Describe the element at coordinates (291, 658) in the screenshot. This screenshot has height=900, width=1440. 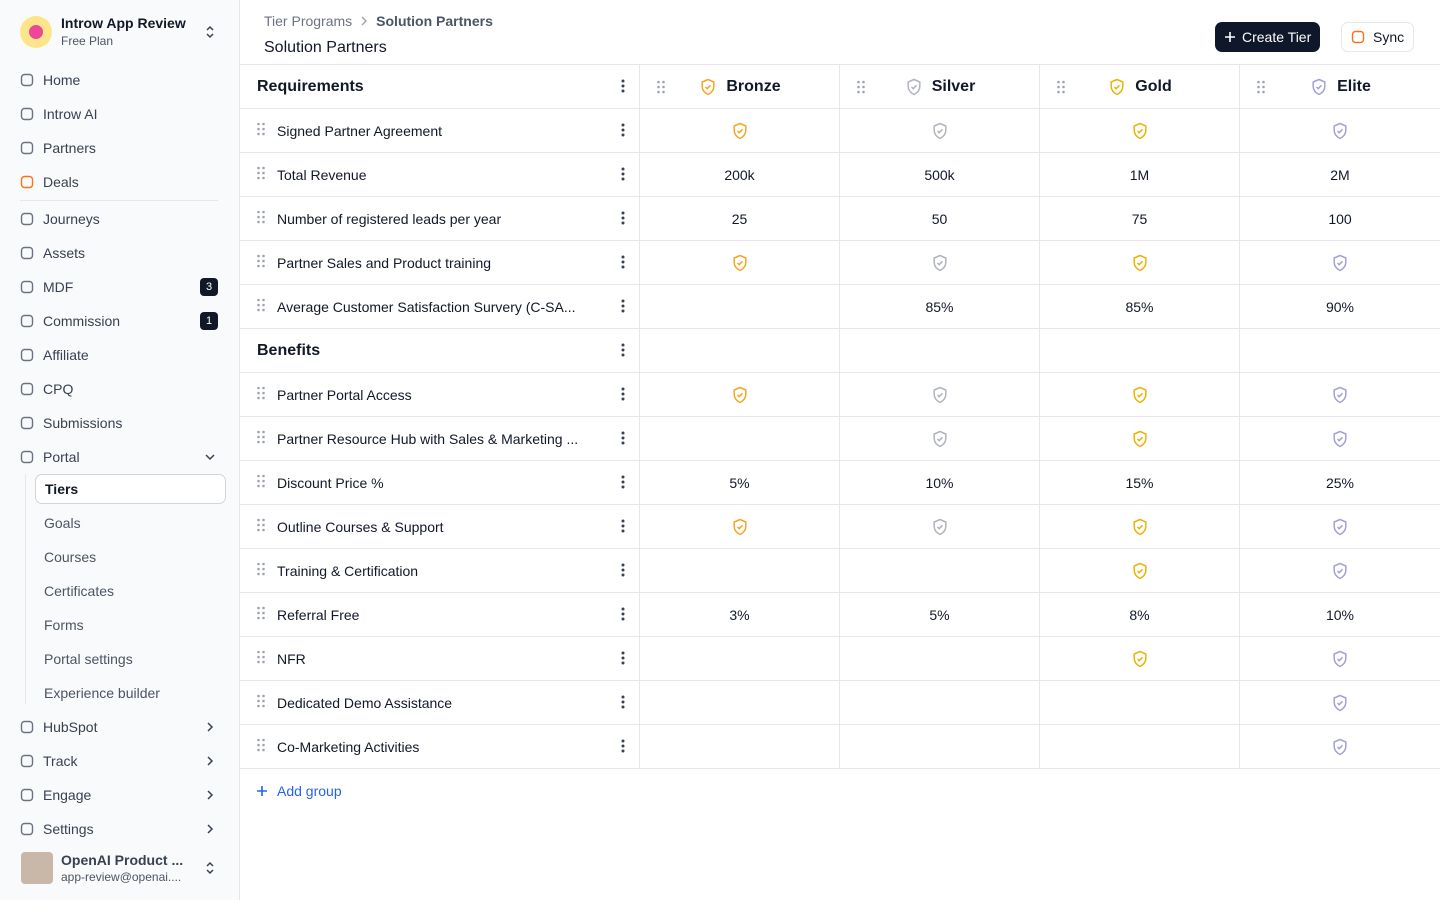
I see `row-label: NFR` at that location.